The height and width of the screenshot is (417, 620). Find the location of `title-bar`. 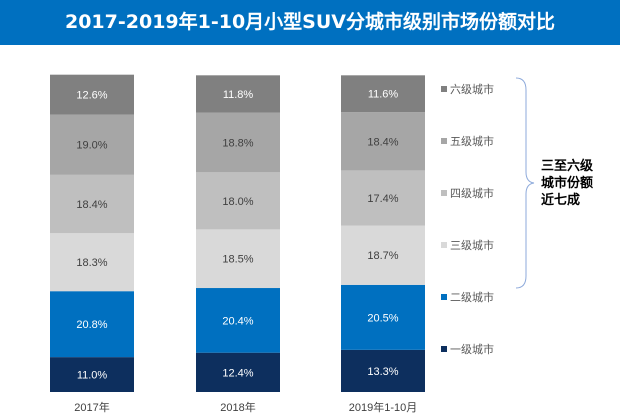

title-bar is located at coordinates (310, 22).